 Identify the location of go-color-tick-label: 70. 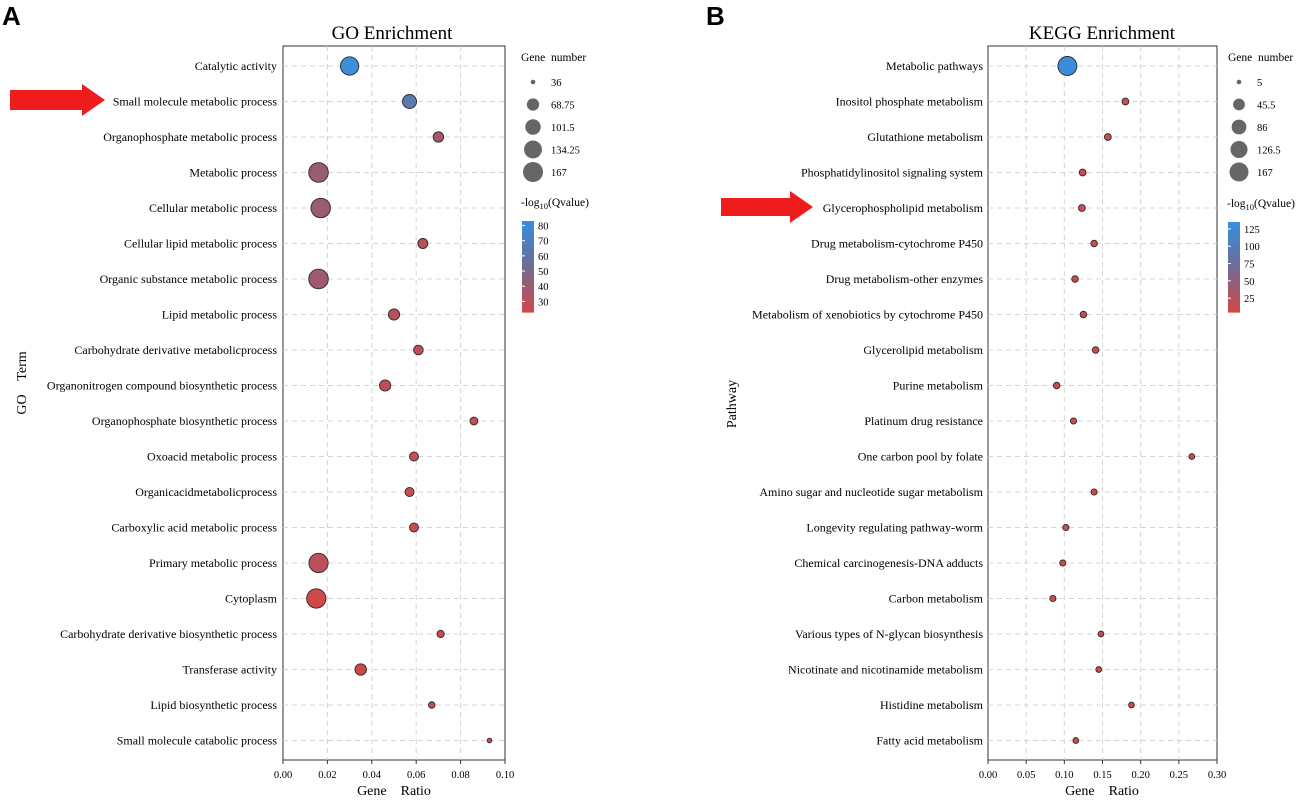
(543, 242).